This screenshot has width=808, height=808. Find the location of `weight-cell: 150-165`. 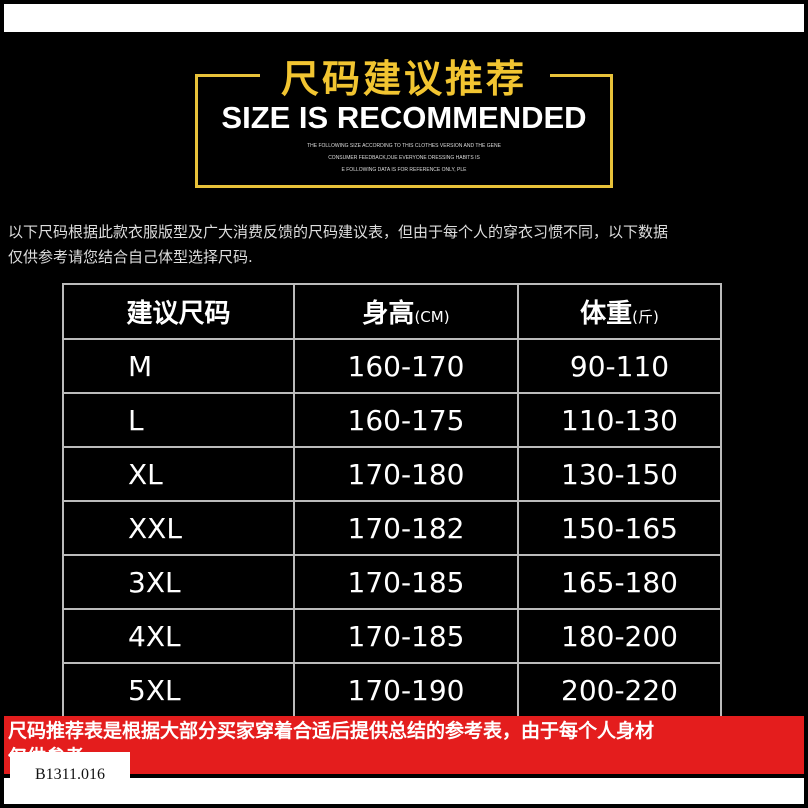

weight-cell: 150-165 is located at coordinates (619, 528).